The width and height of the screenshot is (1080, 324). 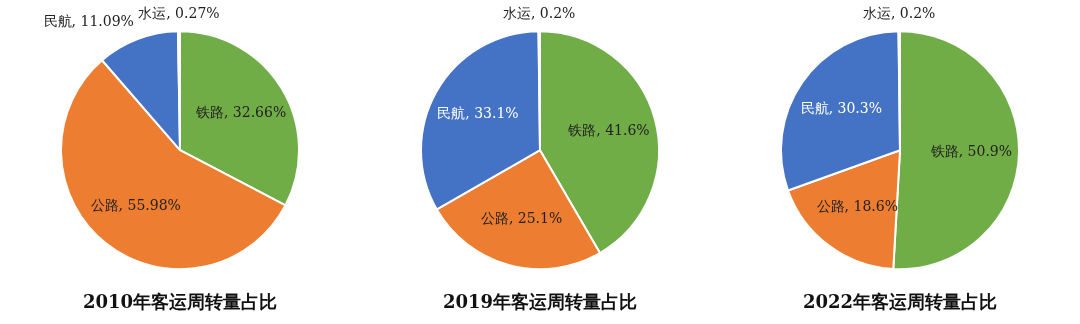 What do you see at coordinates (521, 217) in the screenshot?
I see `slice-label: 公路, 25.1%` at bounding box center [521, 217].